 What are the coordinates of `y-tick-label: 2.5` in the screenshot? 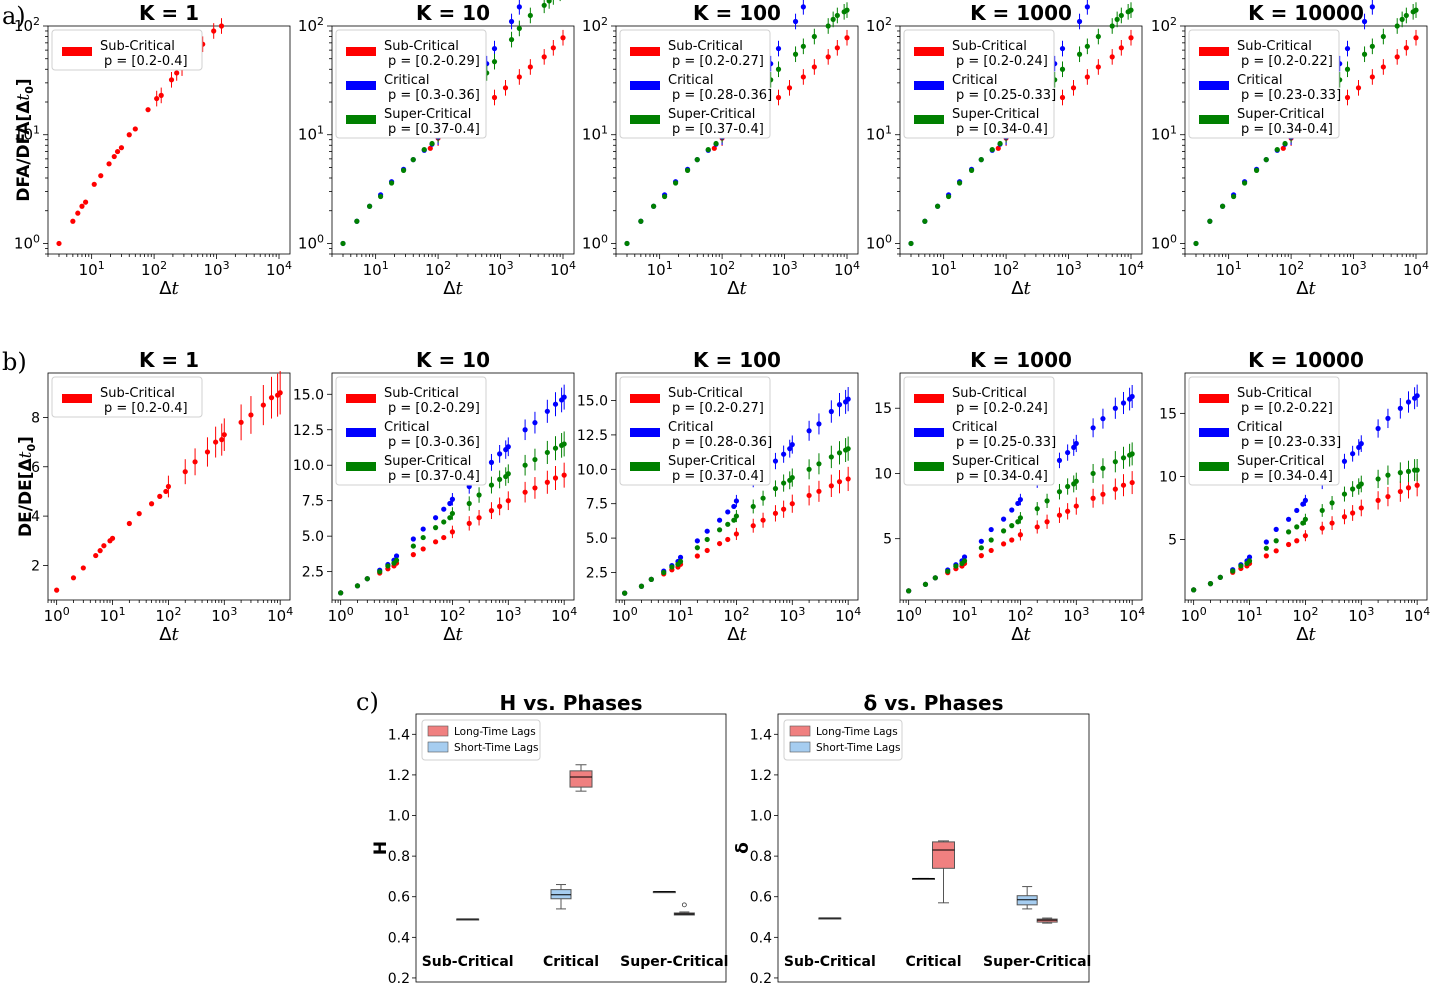 It's located at (313, 573).